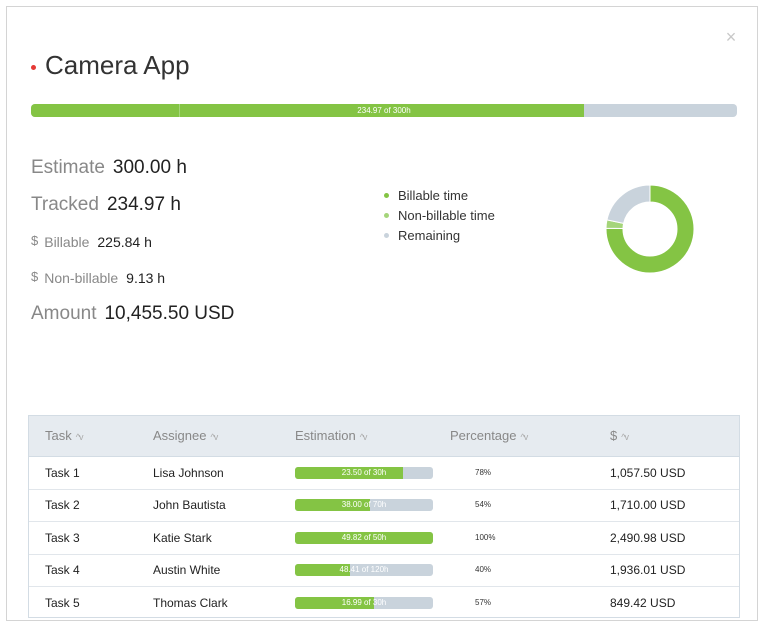  I want to click on column-header-estimation: Estimation ^v, so click(331, 435).